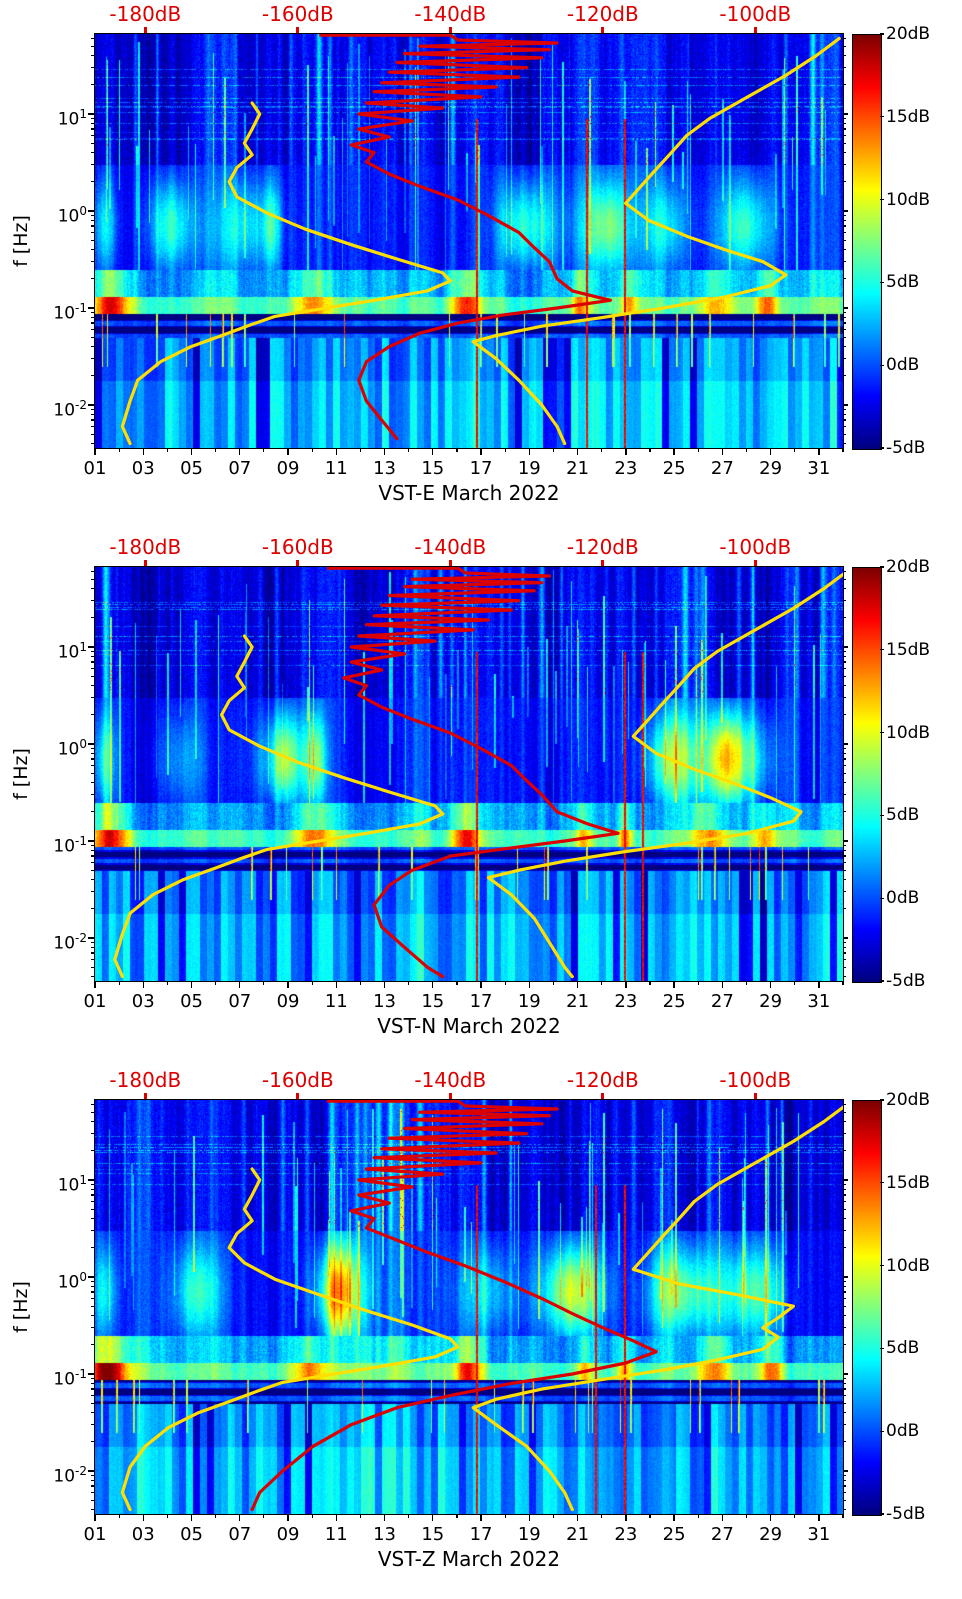  What do you see at coordinates (433, 1001) in the screenshot?
I see `x-tick-label: 15` at bounding box center [433, 1001].